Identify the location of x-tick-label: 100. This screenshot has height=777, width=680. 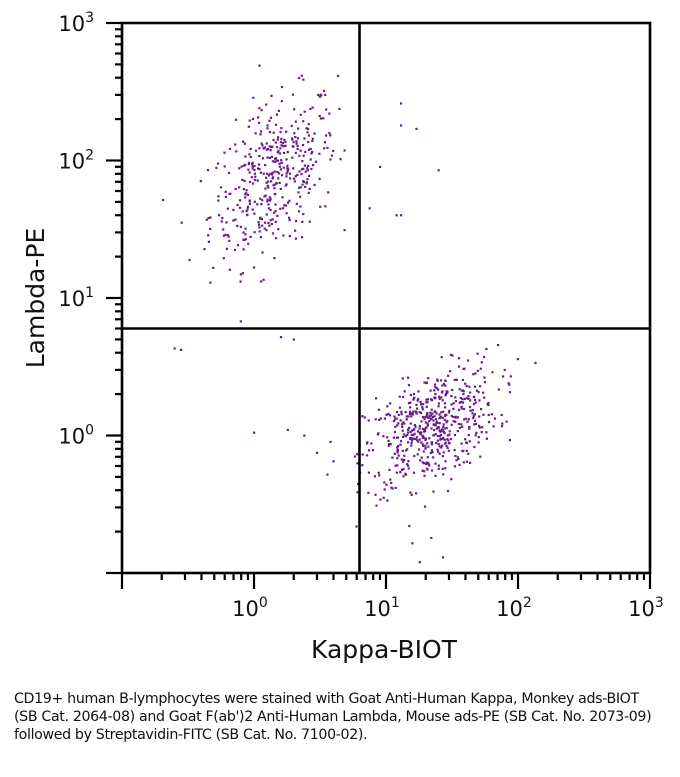
(250, 608).